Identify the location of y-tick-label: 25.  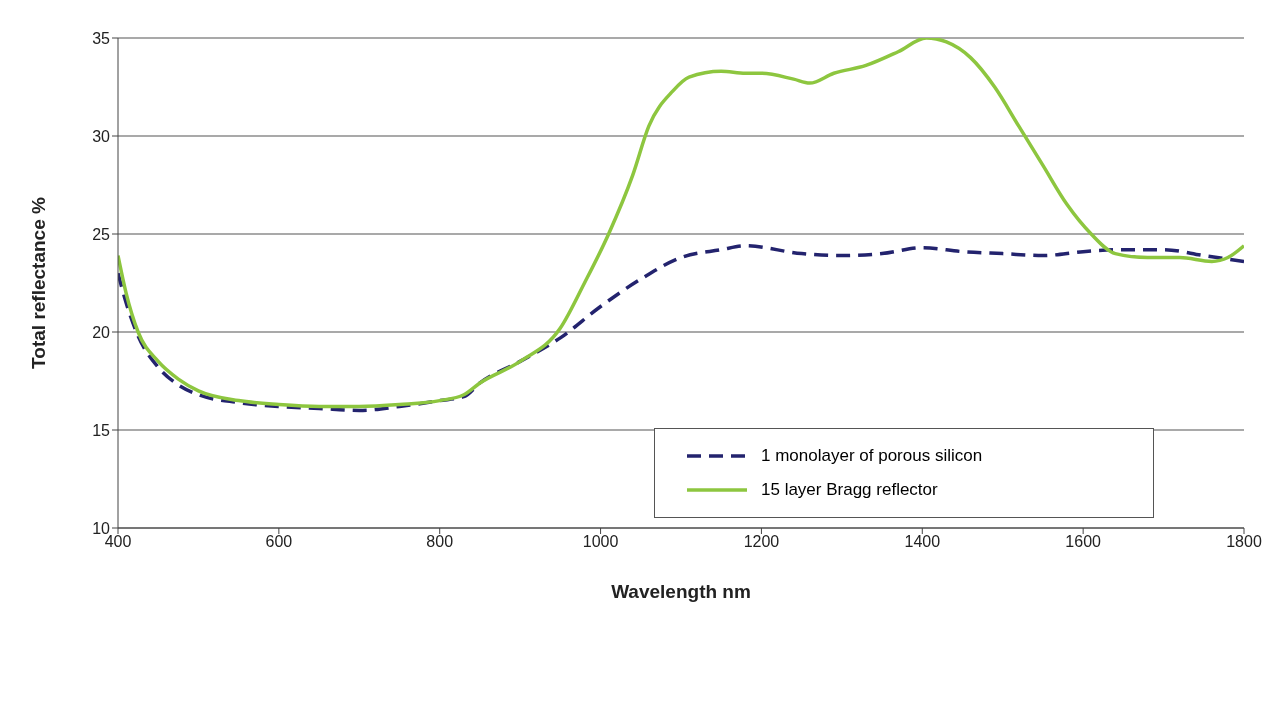
(101, 234).